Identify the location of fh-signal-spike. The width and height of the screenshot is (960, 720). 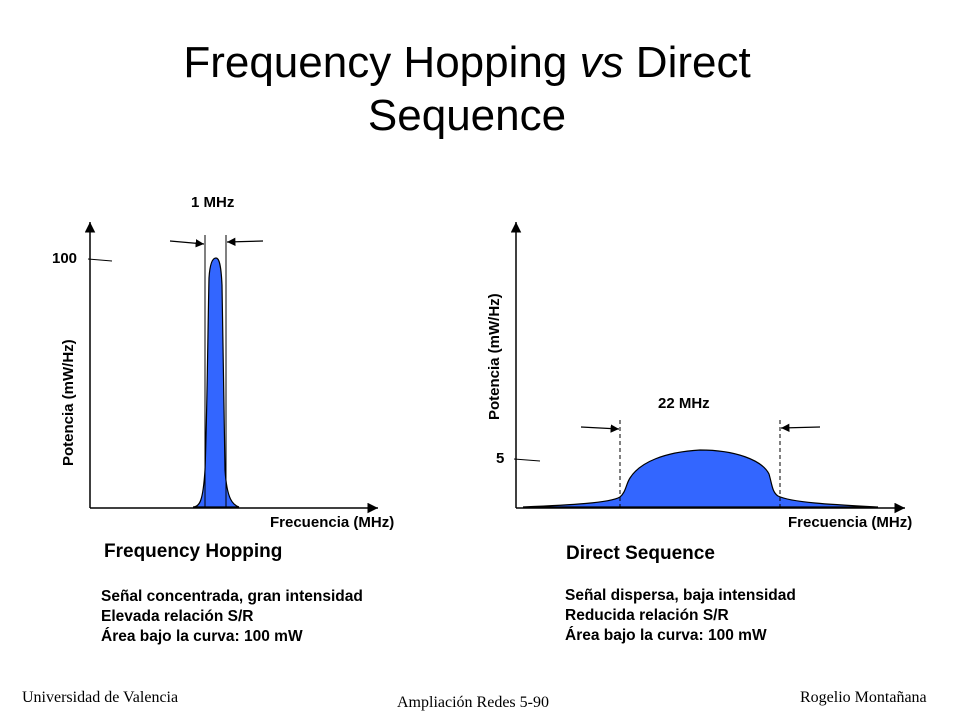
(216, 382).